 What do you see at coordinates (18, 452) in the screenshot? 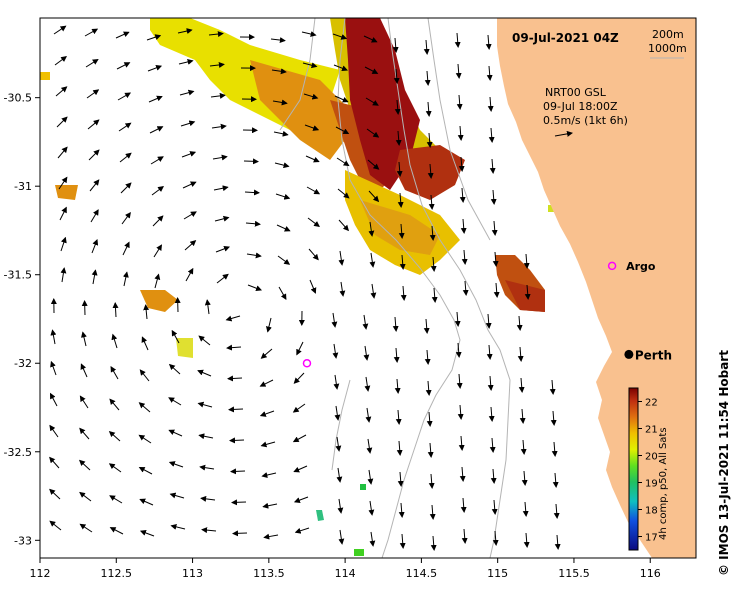
I see `lat-tick-label: -32.5` at bounding box center [18, 452].